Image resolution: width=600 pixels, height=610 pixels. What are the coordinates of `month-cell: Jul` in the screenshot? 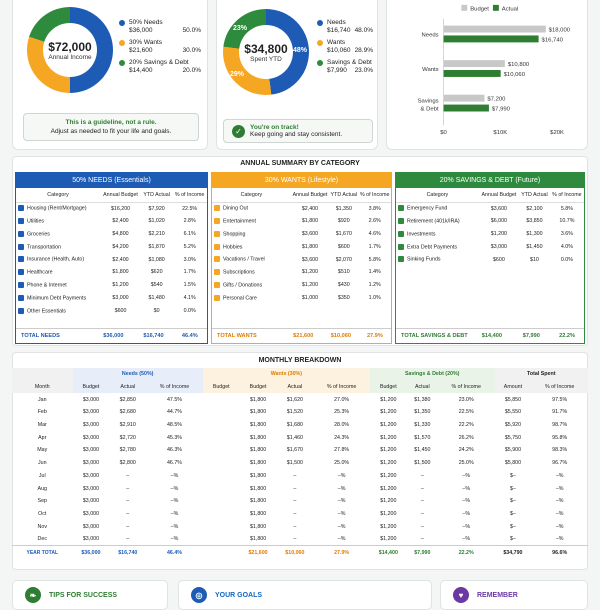 It's located at (42, 475).